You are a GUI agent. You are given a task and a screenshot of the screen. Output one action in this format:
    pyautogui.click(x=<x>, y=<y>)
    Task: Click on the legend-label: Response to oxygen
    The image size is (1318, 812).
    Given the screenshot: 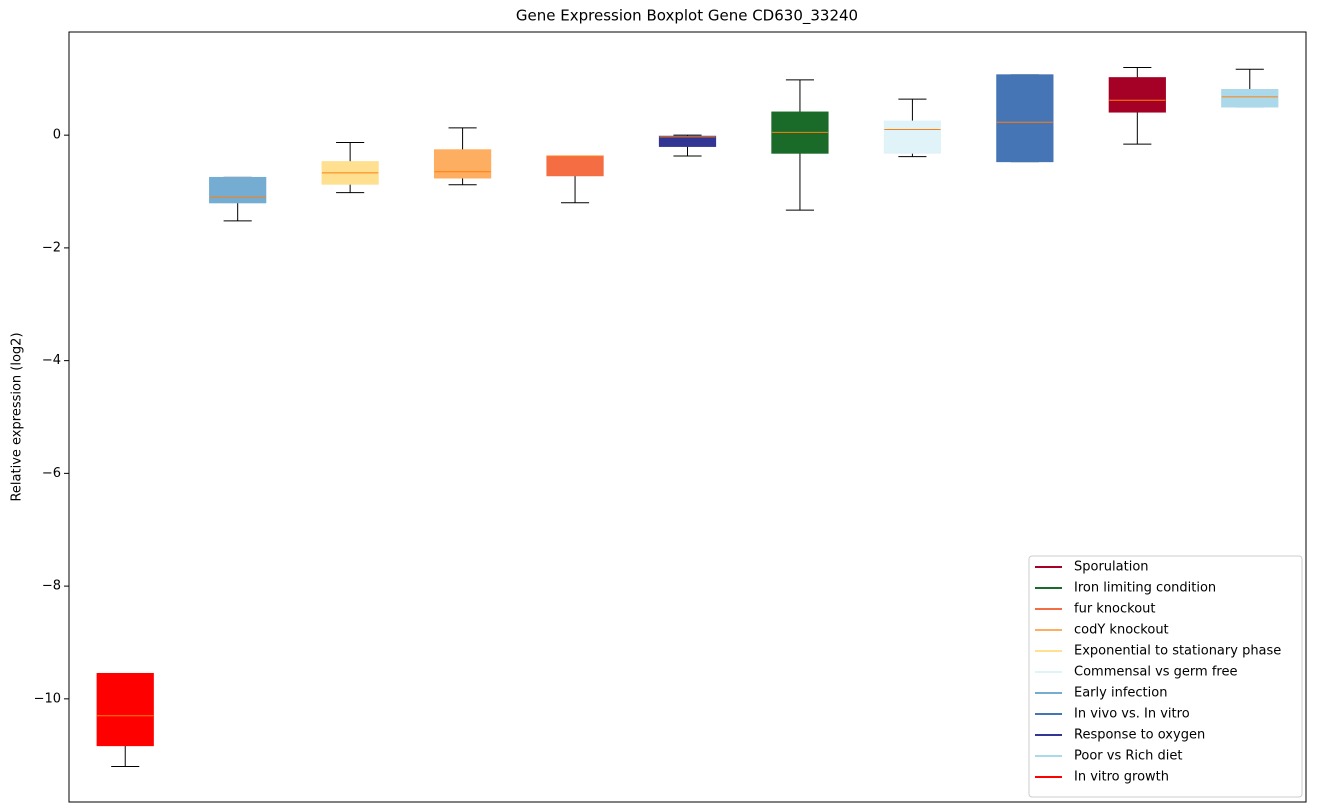 What is the action you would take?
    pyautogui.click(x=1139, y=735)
    